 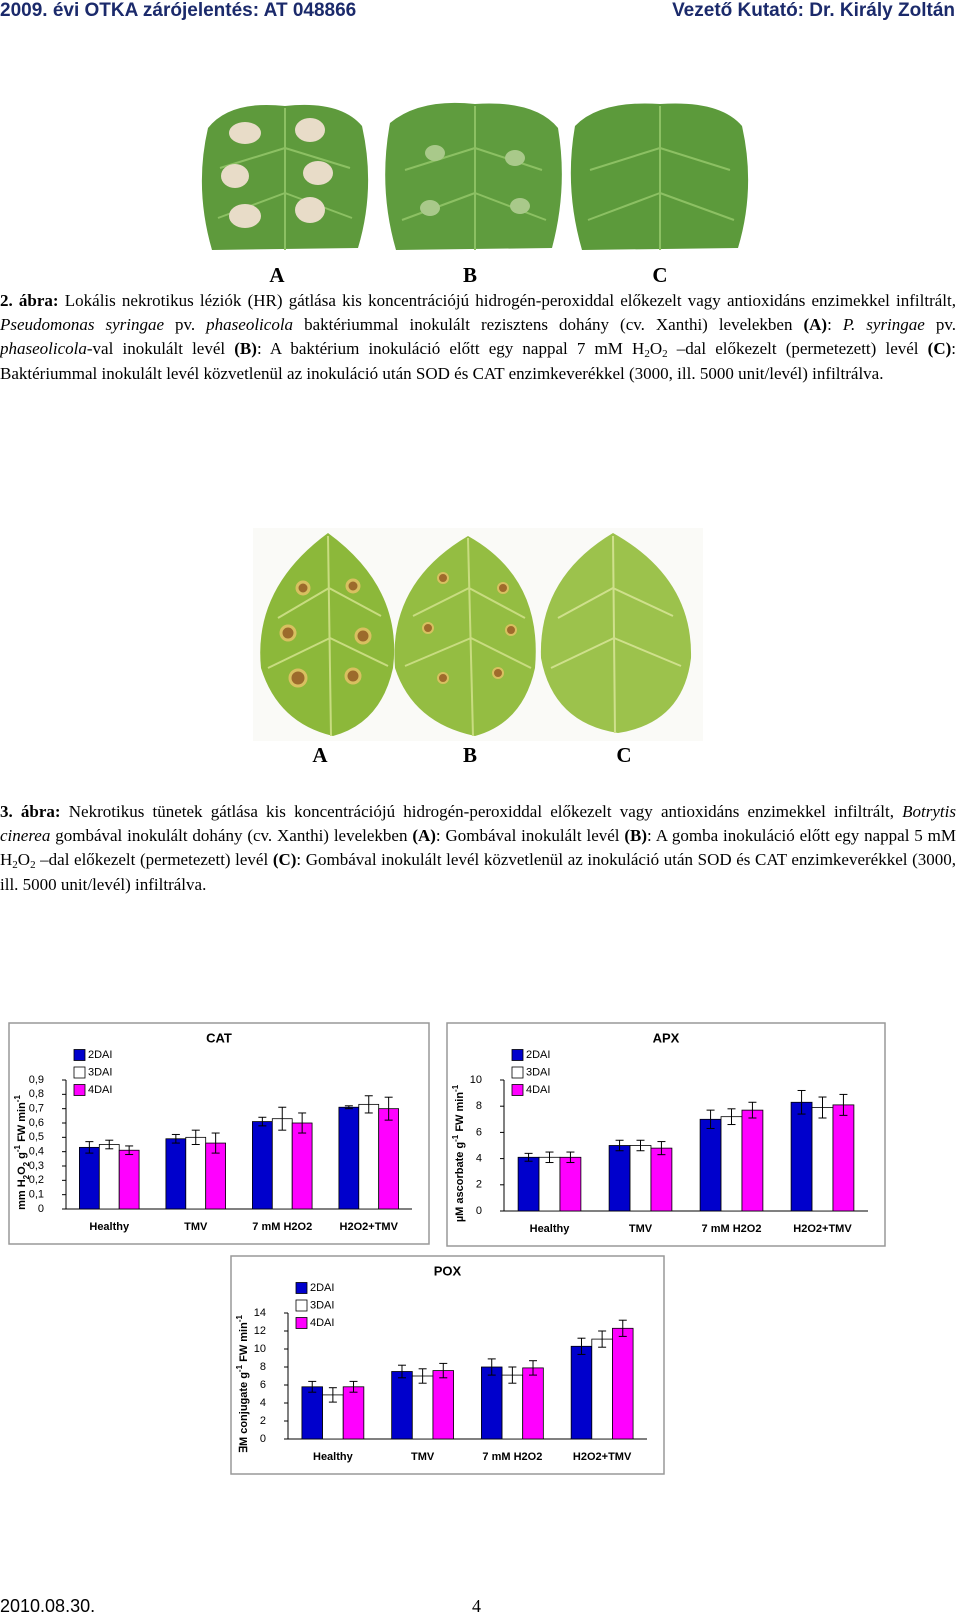 I want to click on header-left: 2009. évi OTKA zárójelentés: AT 048866, so click(x=178, y=10).